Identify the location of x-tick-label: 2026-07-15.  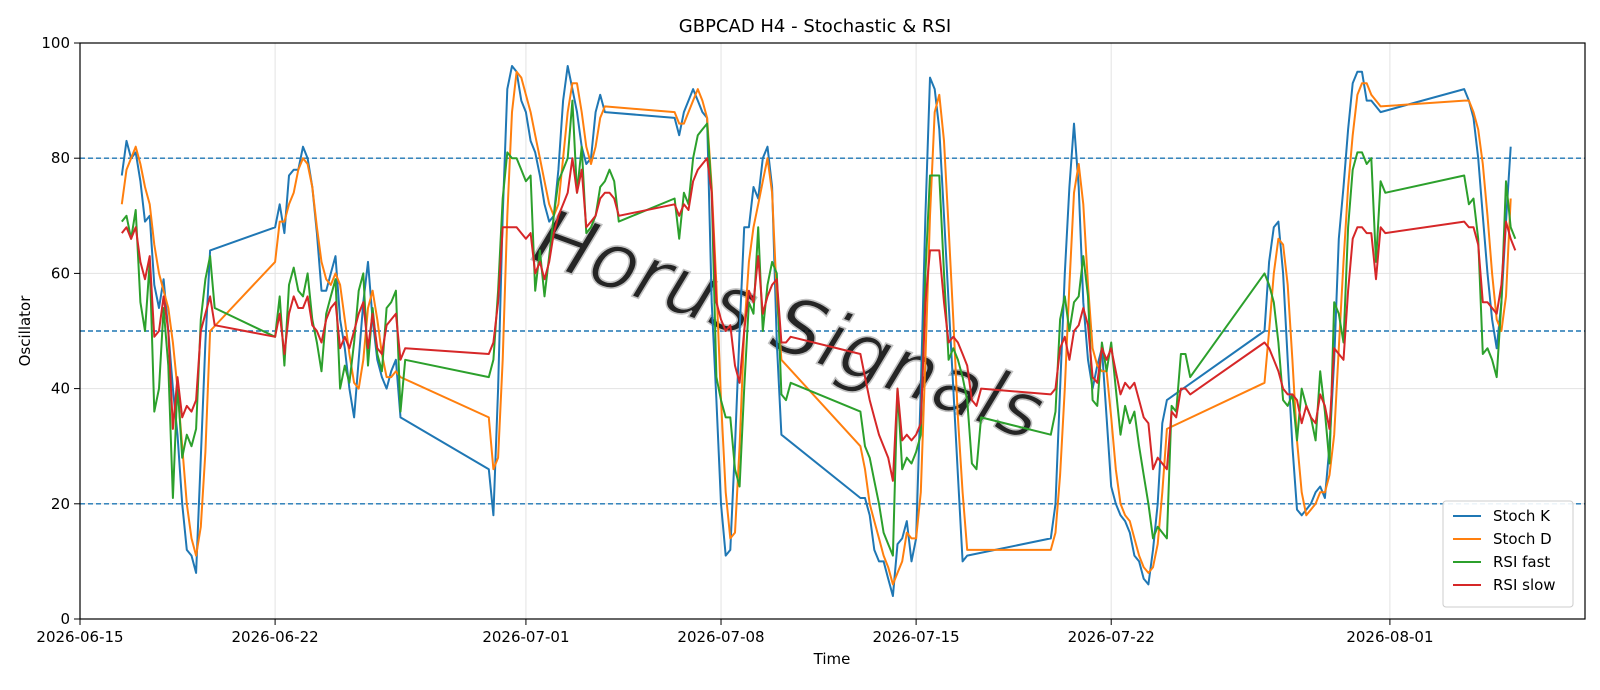
(916, 637).